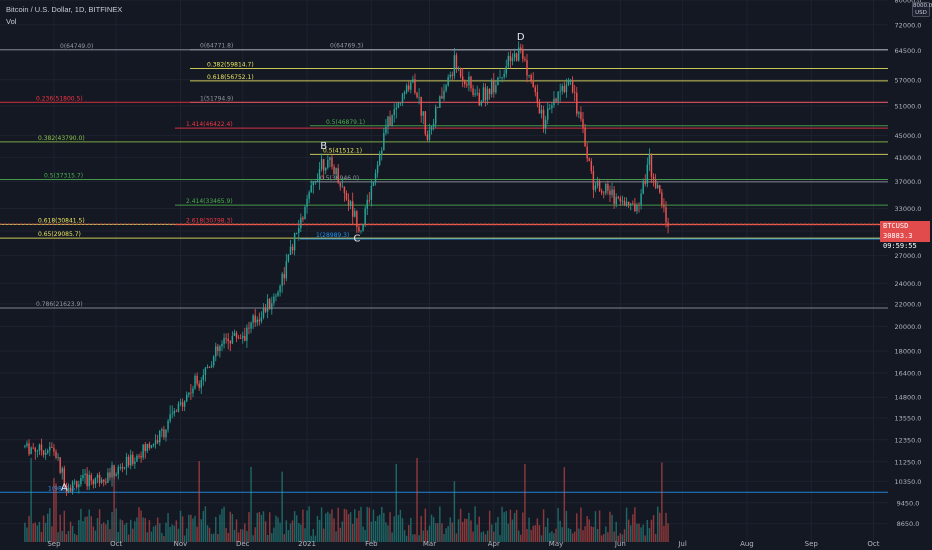 This screenshot has width=932, height=550. Describe the element at coordinates (230, 77) in the screenshot. I see `fib-level-label: 0.618(56752.1)` at that location.